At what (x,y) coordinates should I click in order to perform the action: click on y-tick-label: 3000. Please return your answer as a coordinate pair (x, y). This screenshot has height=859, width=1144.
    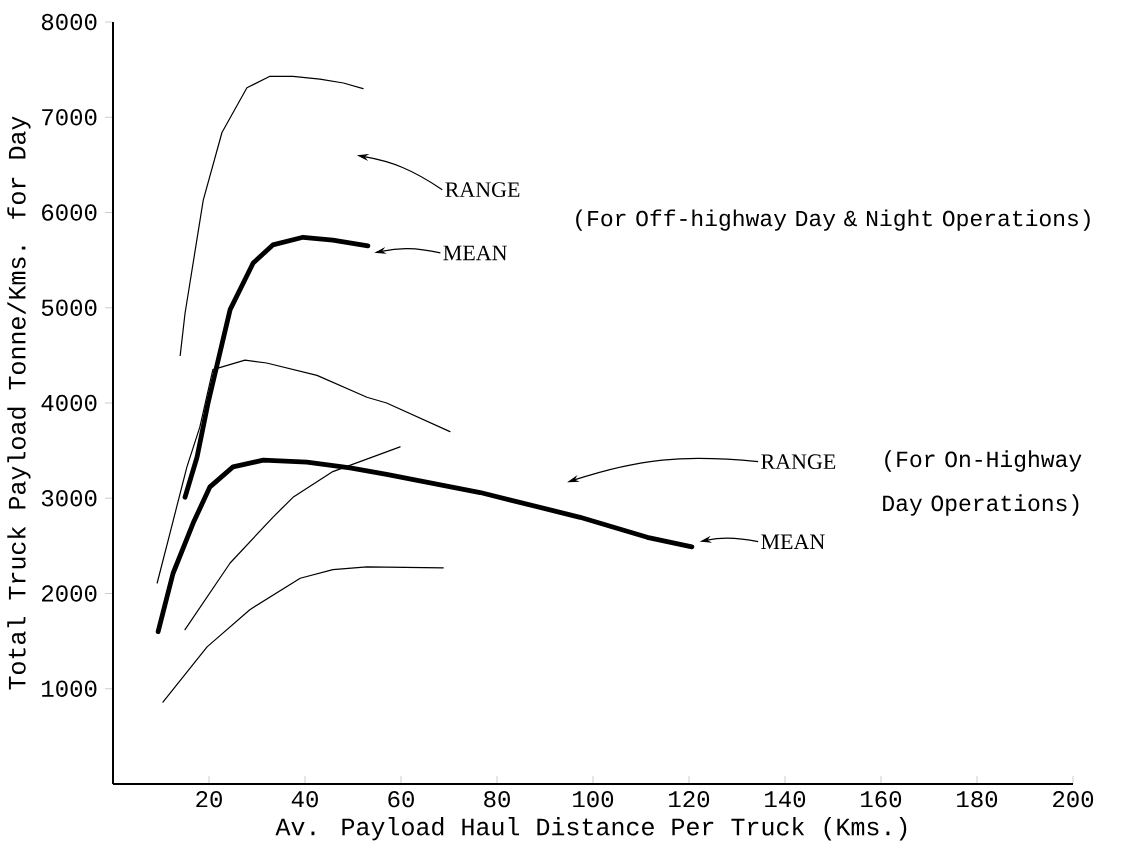
    Looking at the image, I should click on (69, 498).